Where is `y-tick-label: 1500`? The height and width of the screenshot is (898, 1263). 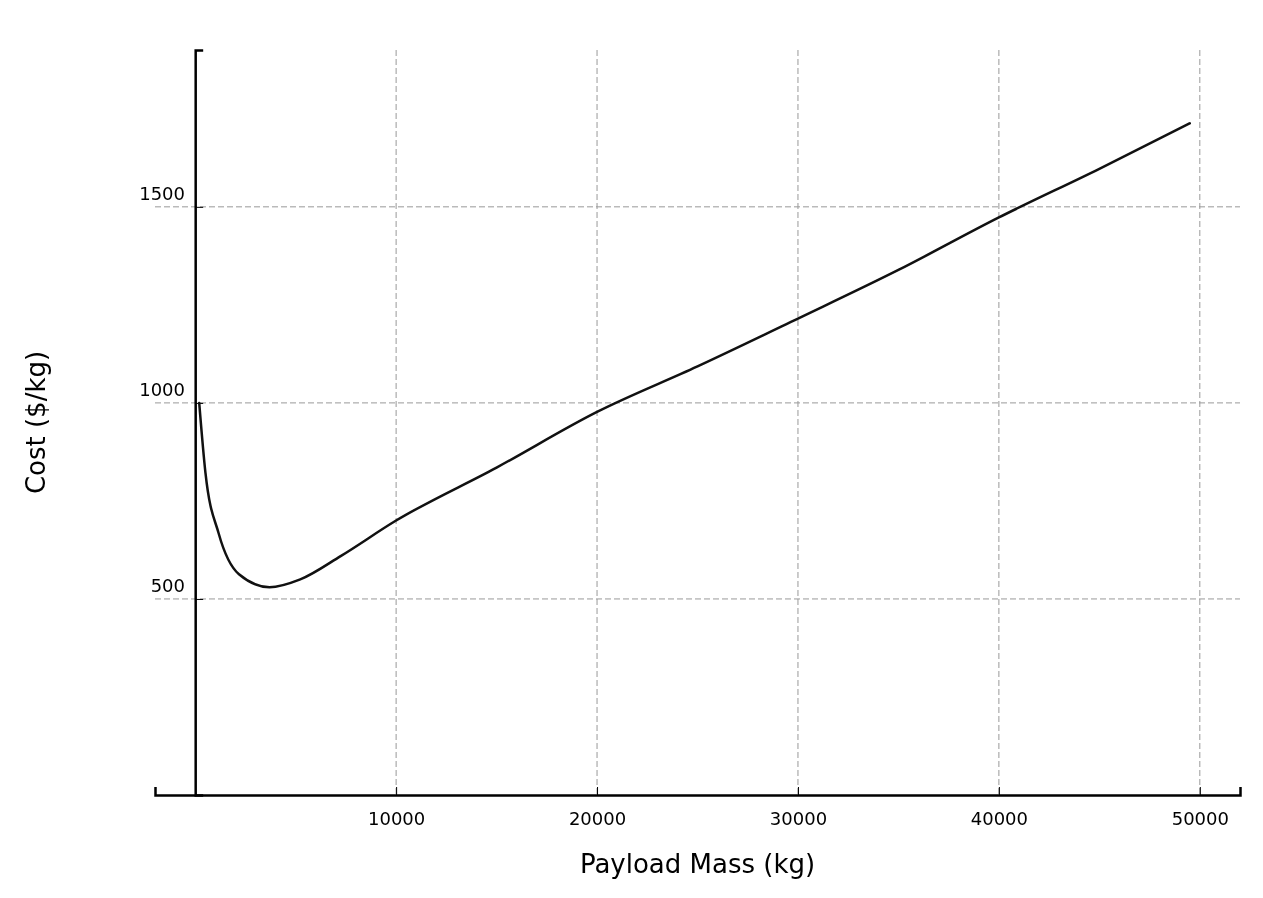 y-tick-label: 1500 is located at coordinates (162, 194).